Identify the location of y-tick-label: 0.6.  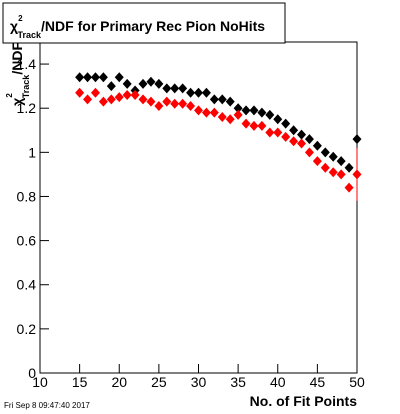
(27, 241).